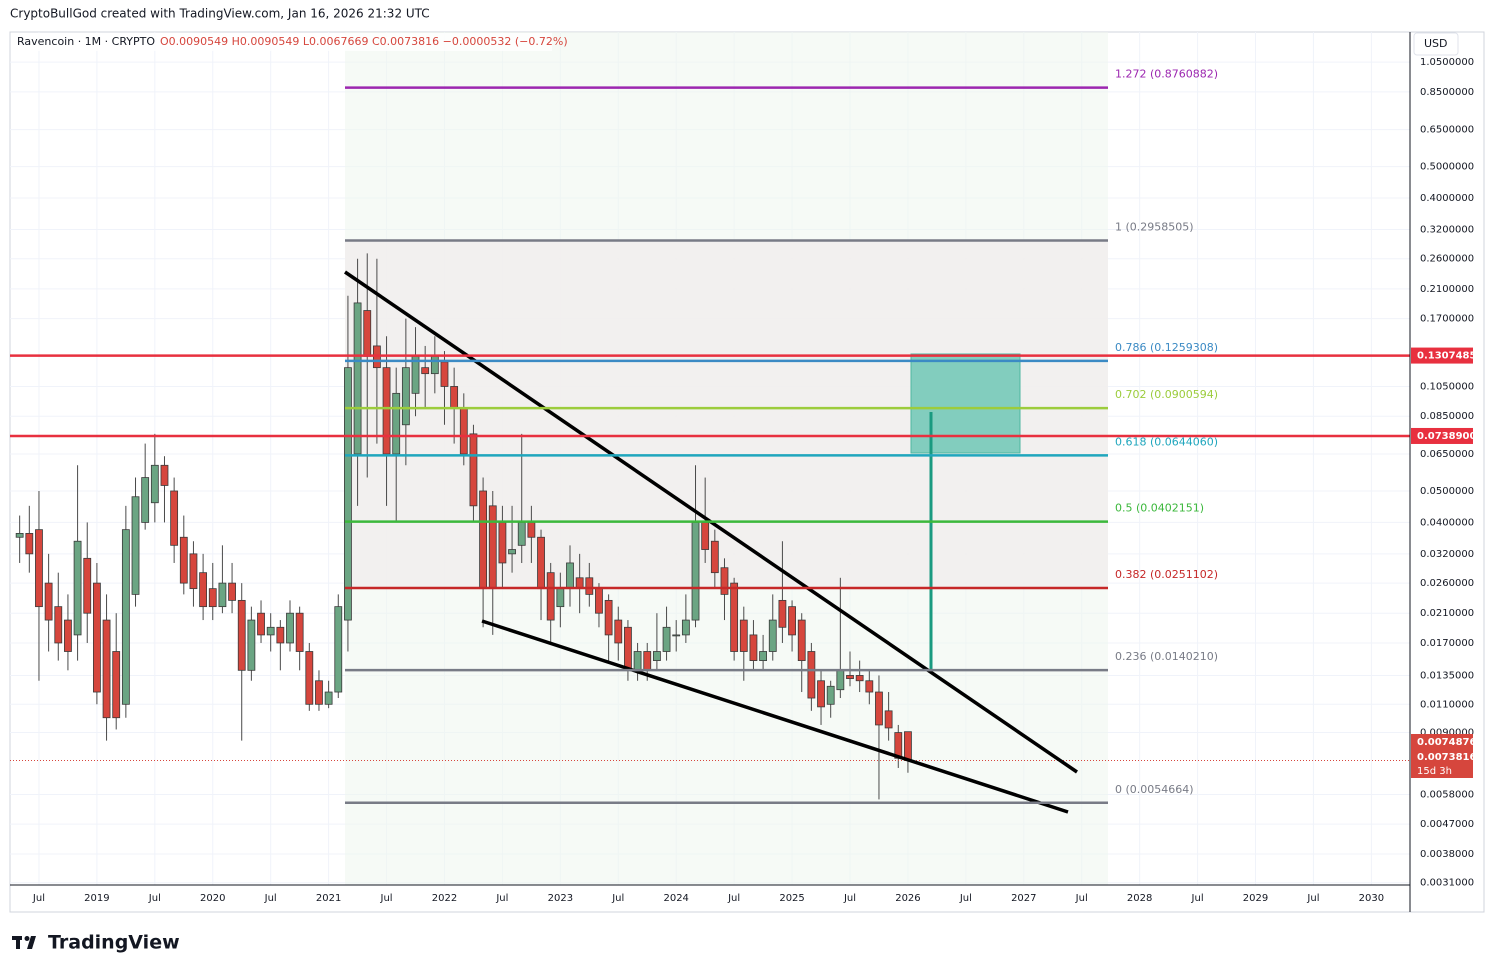 This screenshot has height=973, width=1494. Describe the element at coordinates (1447, 436) in the screenshot. I see `price-tag-label: 0.0738900` at that location.